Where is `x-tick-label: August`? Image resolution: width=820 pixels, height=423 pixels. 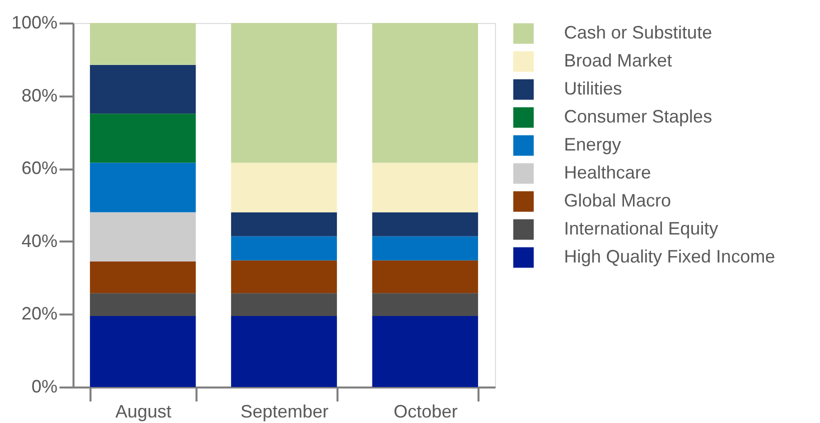
x-tick-label: August is located at coordinates (143, 412).